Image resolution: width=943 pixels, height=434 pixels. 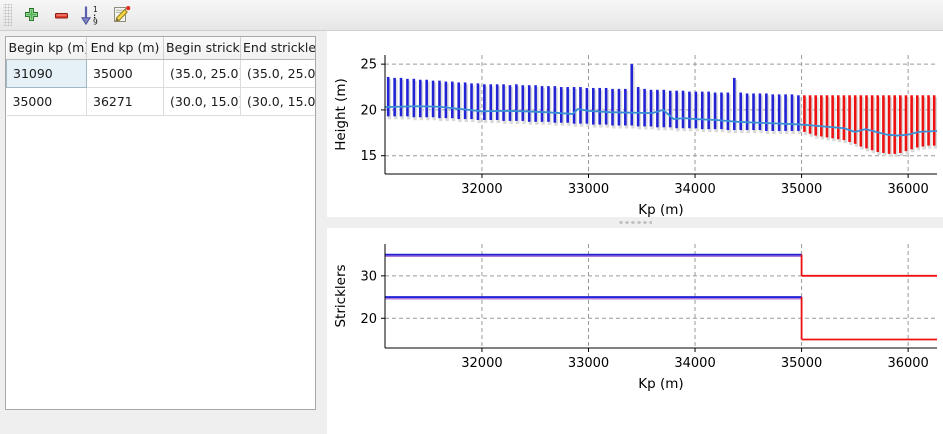 I want to click on edit-button, so click(x=121, y=15).